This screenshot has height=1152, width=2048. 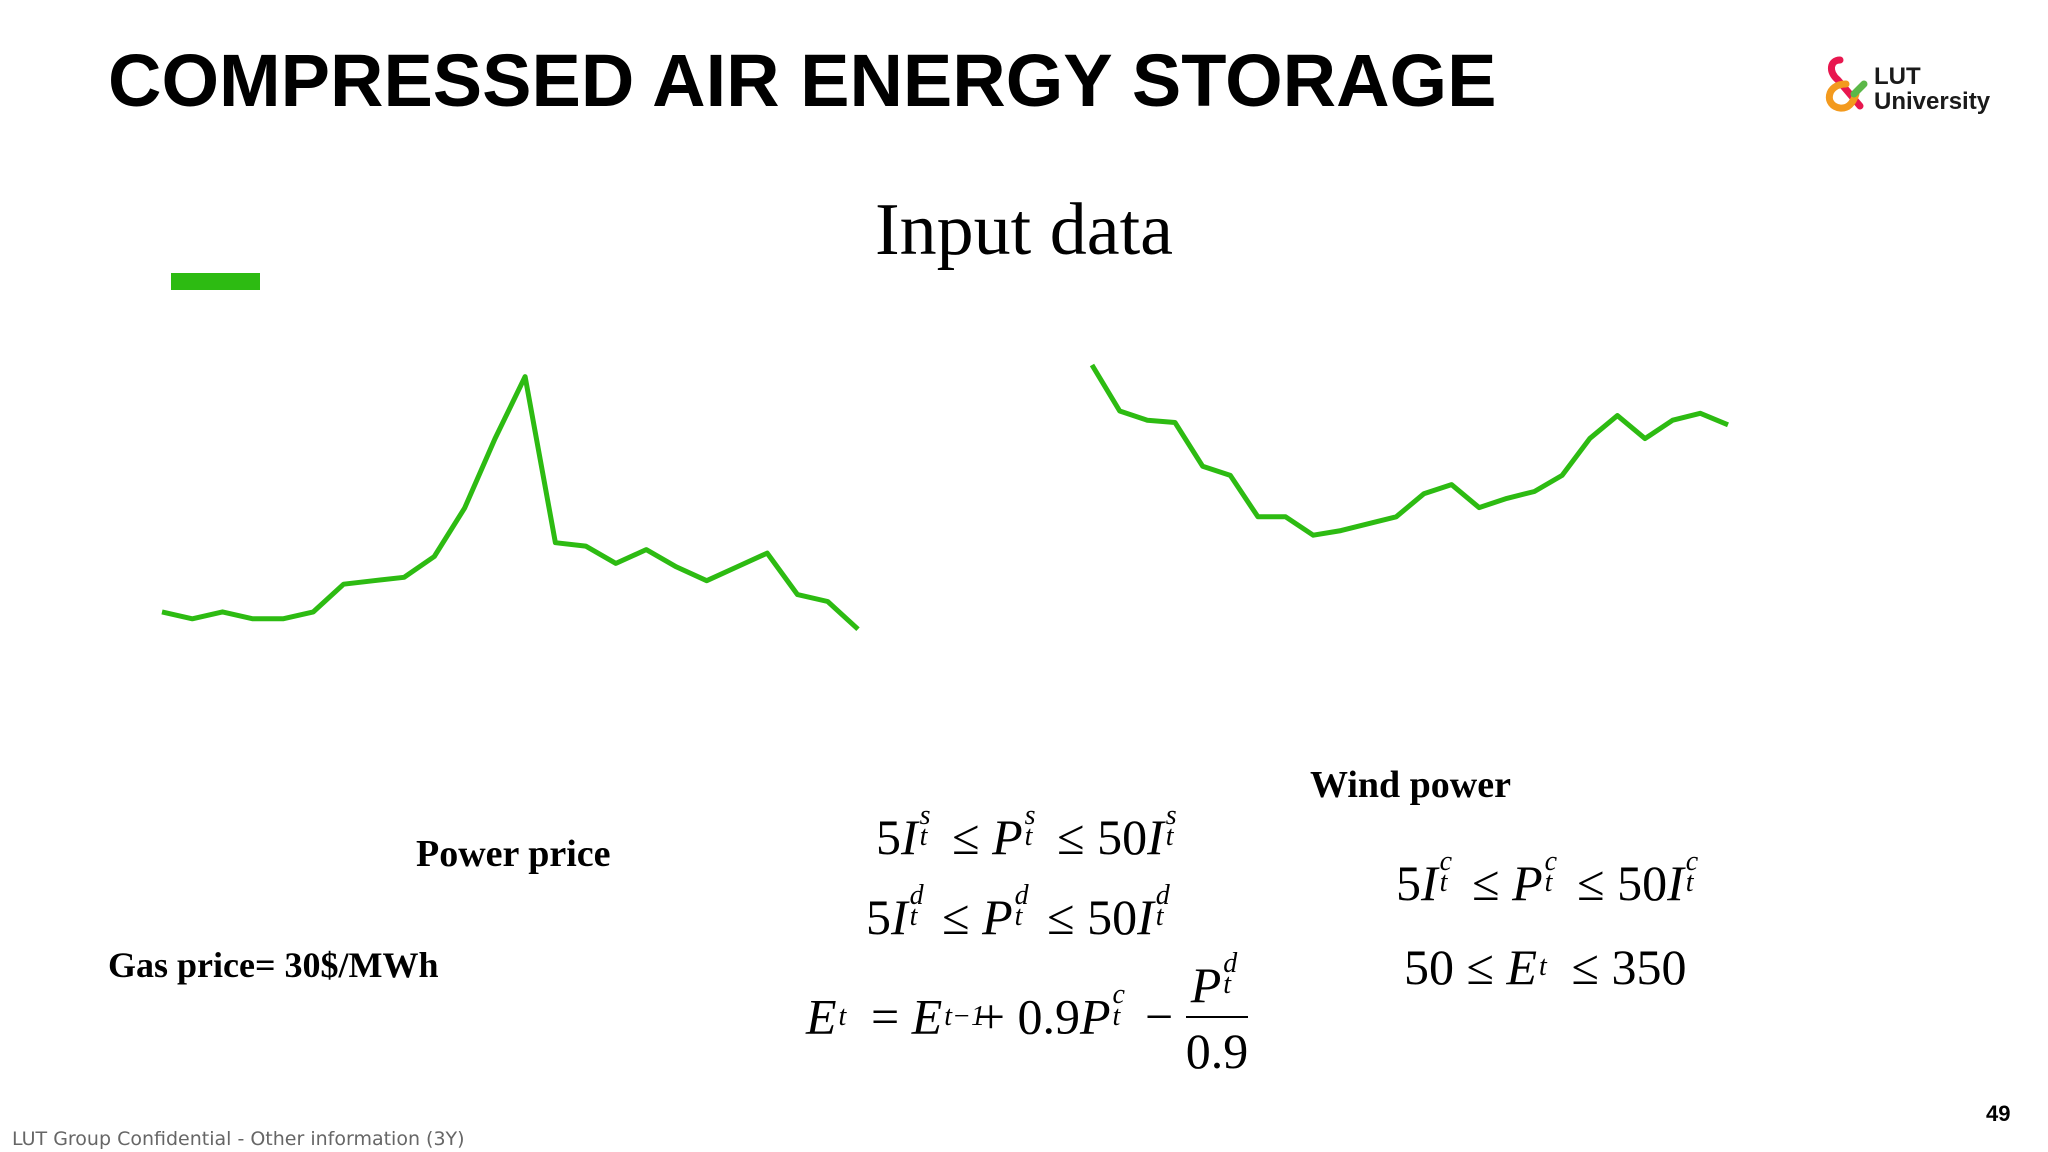 I want to click on wind-power-line, so click(x=1409, y=450).